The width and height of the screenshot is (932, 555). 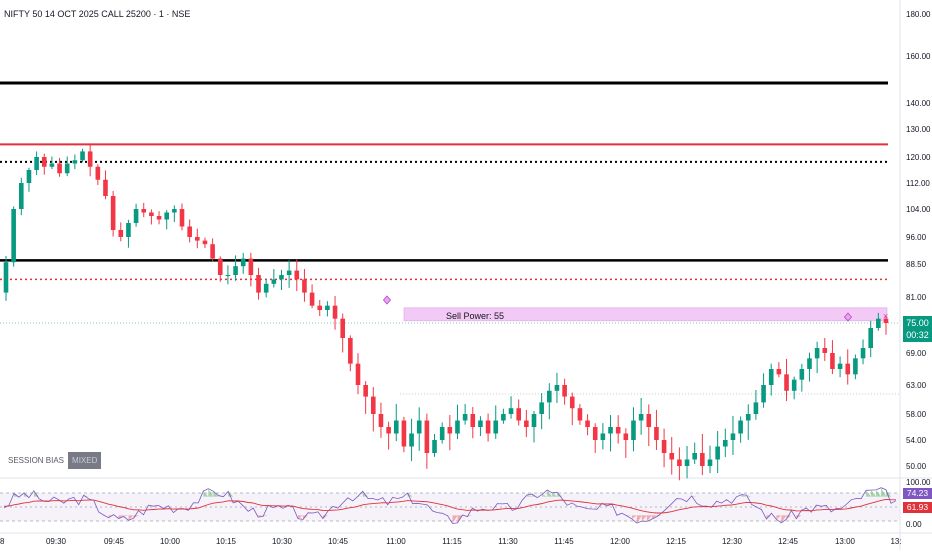 I want to click on price-tick-8: 88.50, so click(x=916, y=264).